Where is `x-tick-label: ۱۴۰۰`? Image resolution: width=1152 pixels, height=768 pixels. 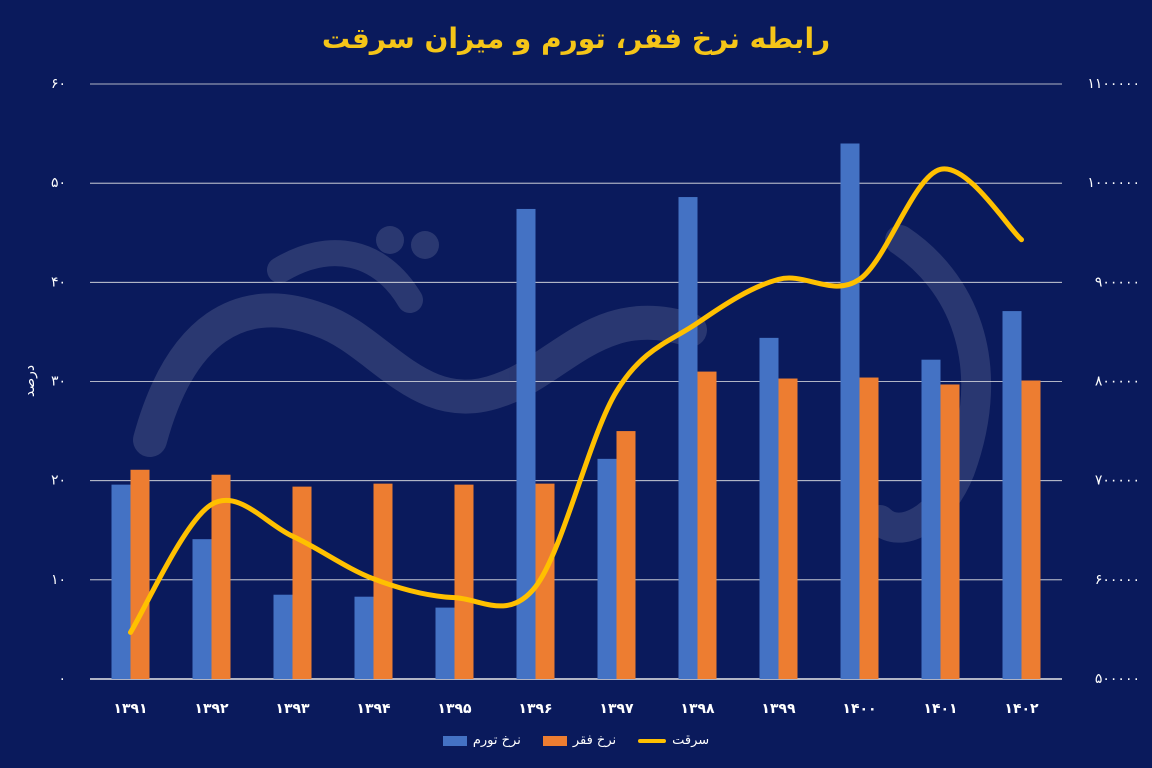 x-tick-label: ۱۴۰۰ is located at coordinates (859, 709).